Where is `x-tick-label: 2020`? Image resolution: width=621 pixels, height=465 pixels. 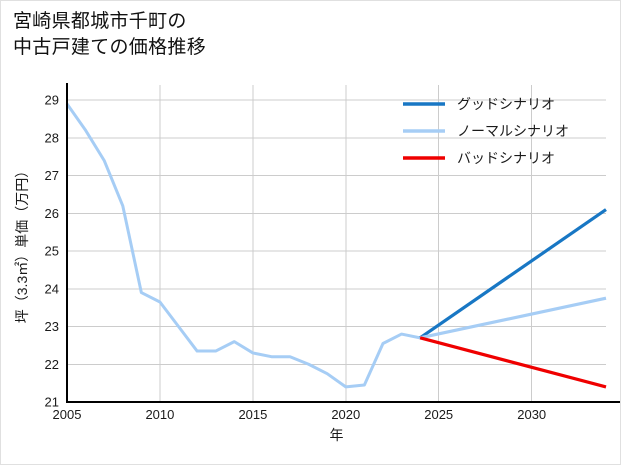
x-tick-label: 2020 is located at coordinates (345, 414).